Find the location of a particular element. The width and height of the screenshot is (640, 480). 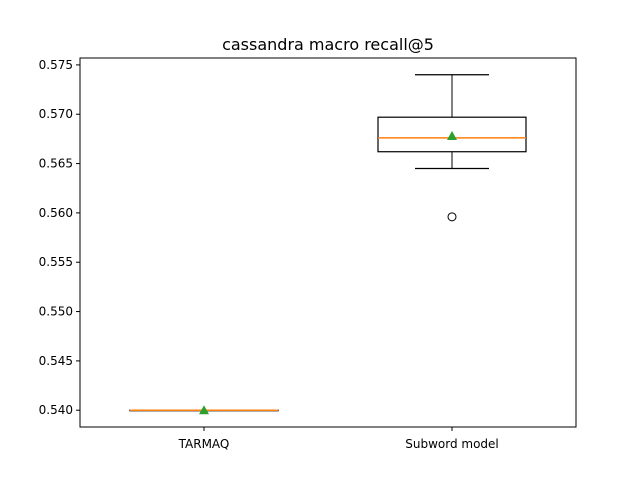

y-tick-label-2: 0.550 is located at coordinates (56, 312).